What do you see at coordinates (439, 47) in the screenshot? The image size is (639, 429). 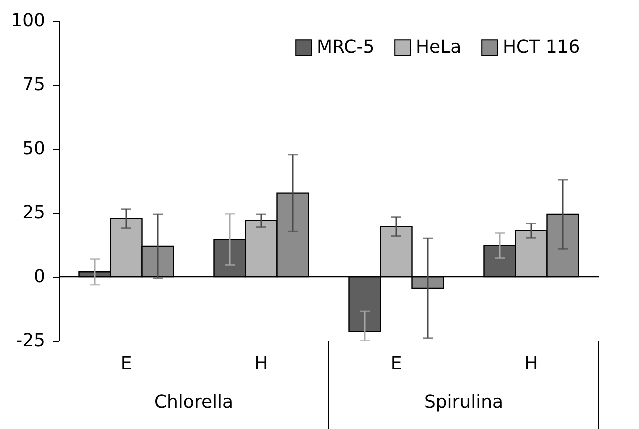 I see `legend-label: HeLa` at bounding box center [439, 47].